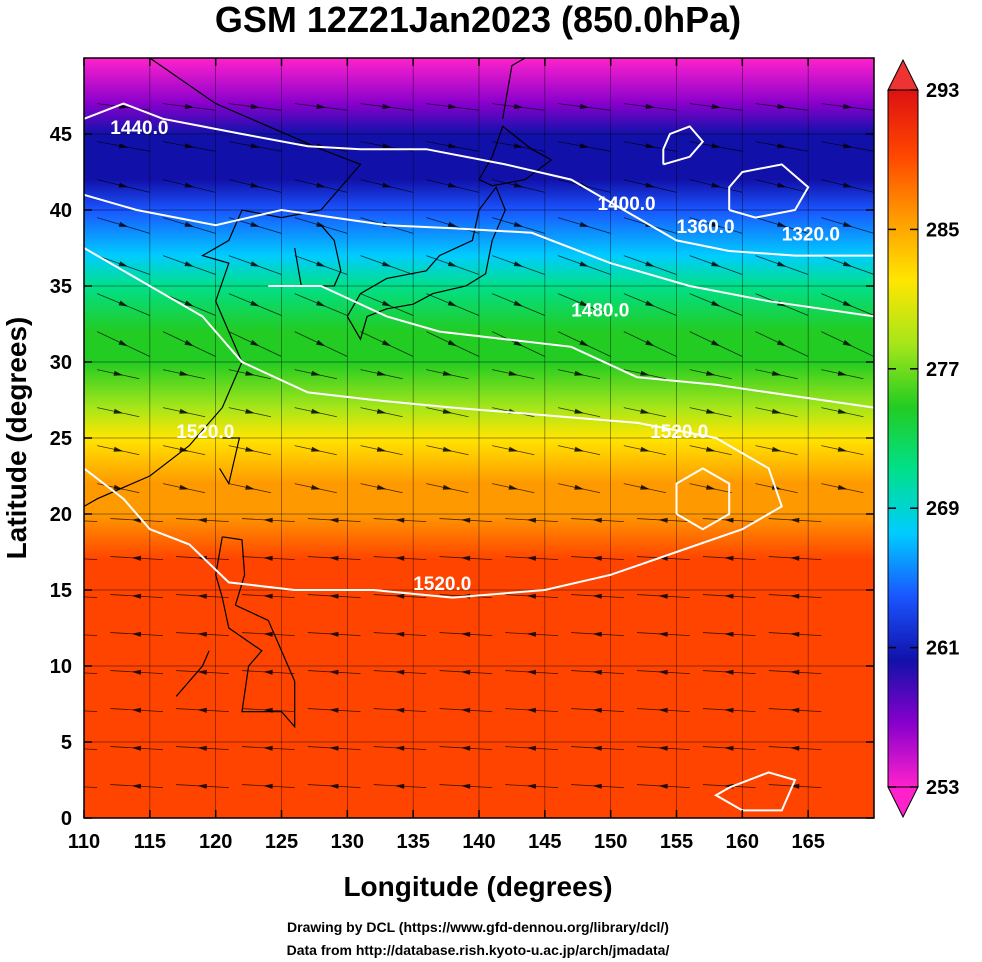 The image size is (982, 962). Describe the element at coordinates (942, 509) in the screenshot. I see `colorbar-tick-label: 269` at that location.